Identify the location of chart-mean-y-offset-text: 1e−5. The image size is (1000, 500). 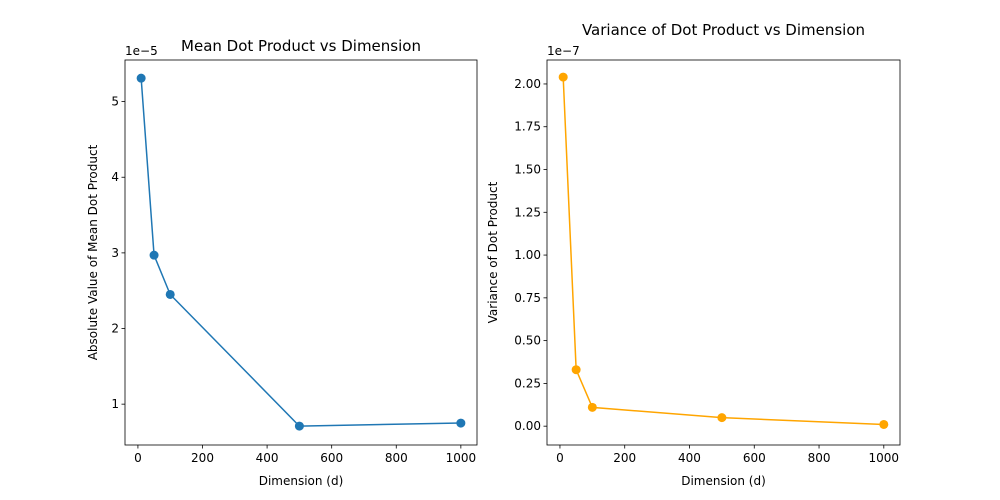
(141, 51).